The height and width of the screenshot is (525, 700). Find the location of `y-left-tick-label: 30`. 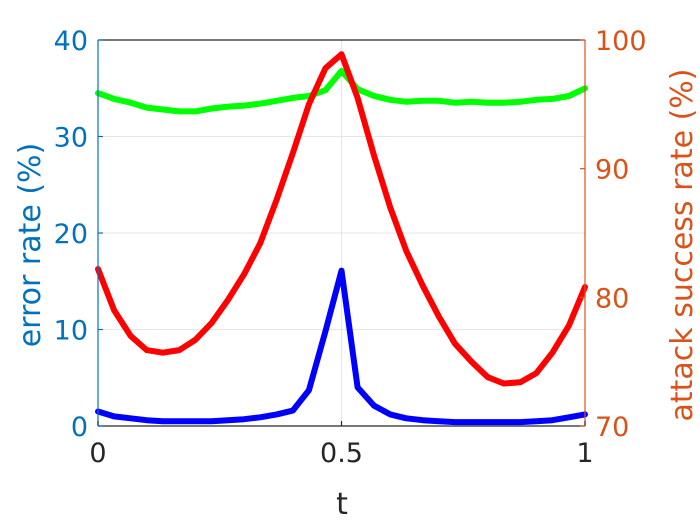

y-left-tick-label: 30 is located at coordinates (71, 138).